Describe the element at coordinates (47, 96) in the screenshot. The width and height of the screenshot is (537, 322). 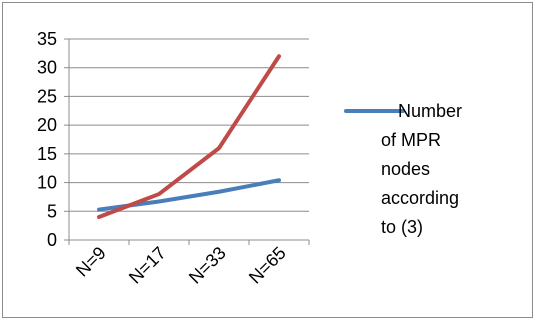
I see `y-tick-label: 25` at that location.